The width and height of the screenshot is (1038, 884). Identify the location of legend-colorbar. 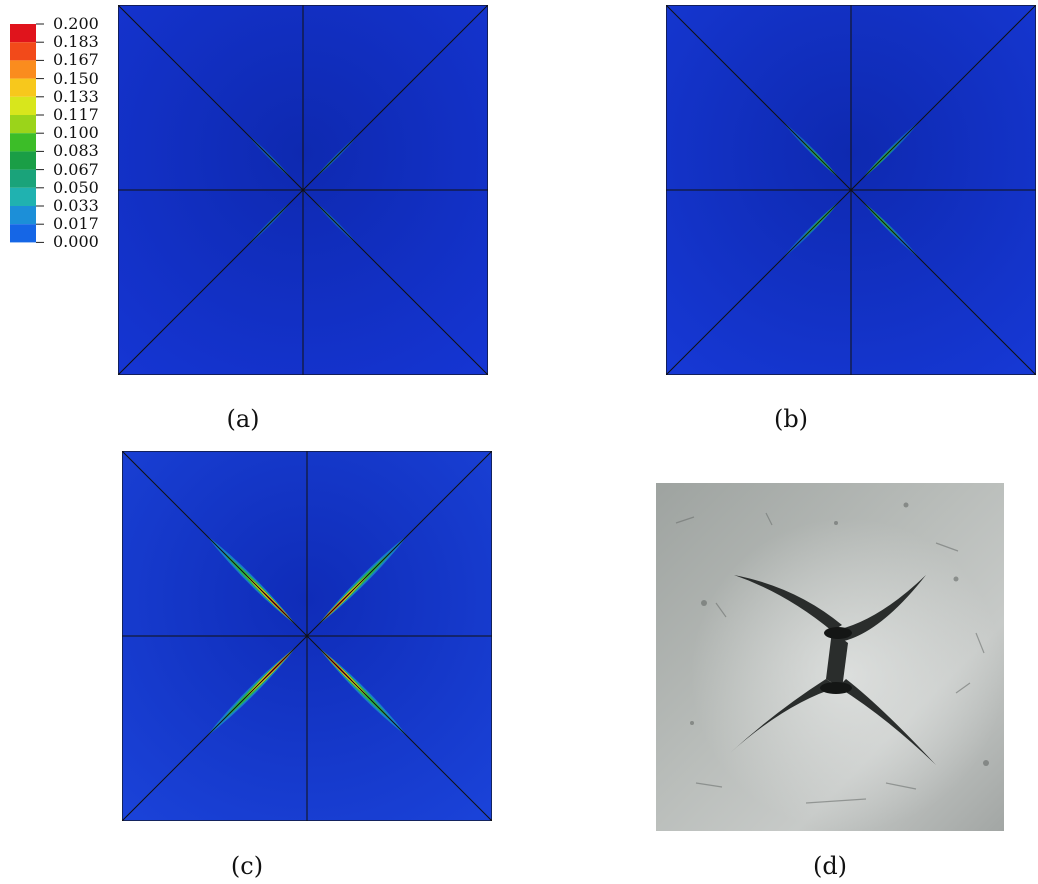
(28, 135).